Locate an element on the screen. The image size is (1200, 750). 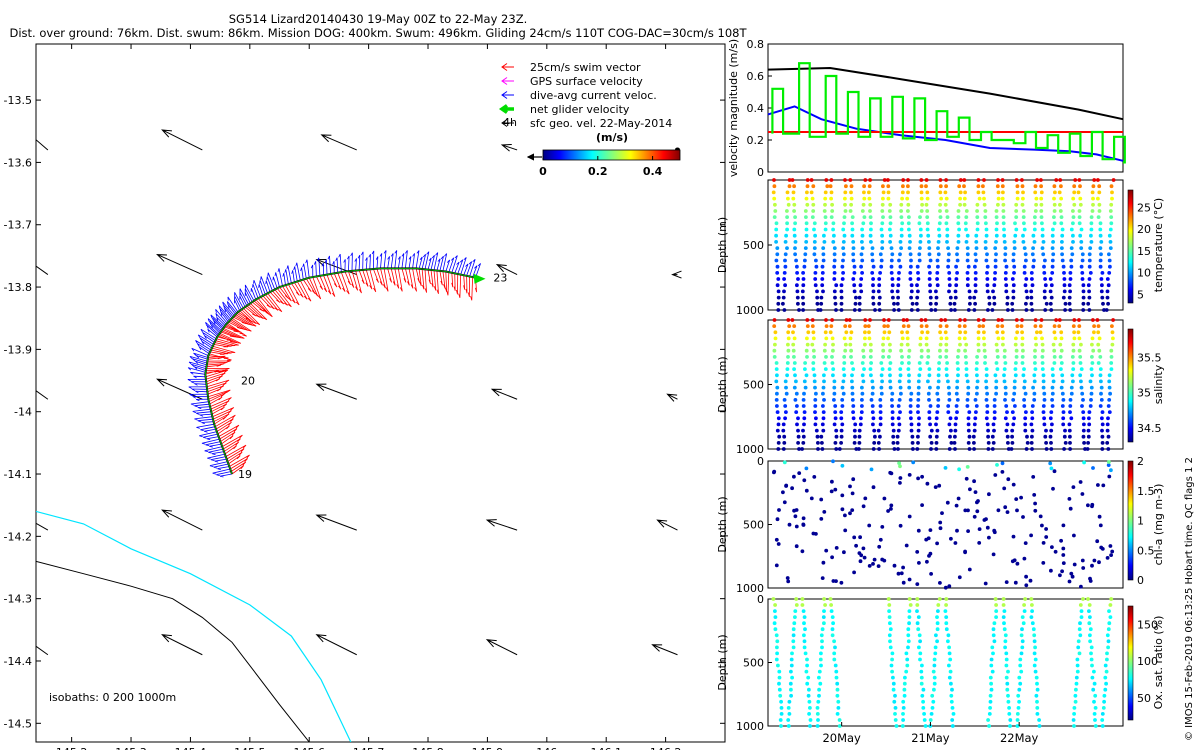
map-y-tick-label: -14.3 is located at coordinates (18, 599).